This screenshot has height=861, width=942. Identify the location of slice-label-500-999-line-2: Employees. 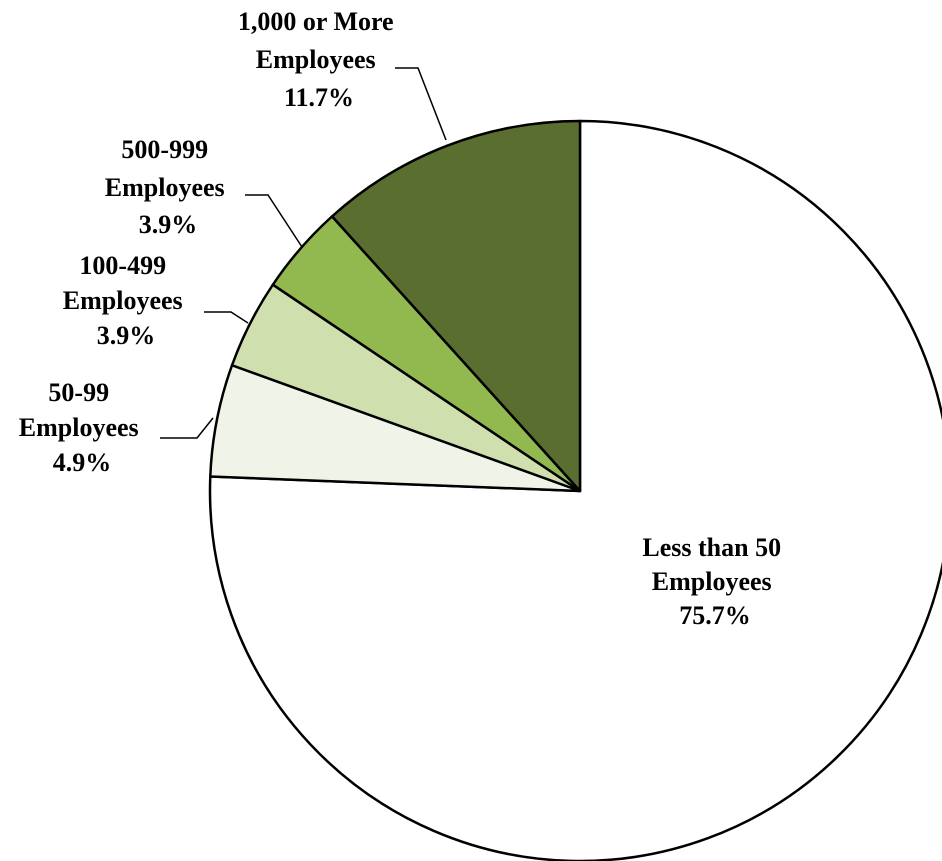
(165, 187).